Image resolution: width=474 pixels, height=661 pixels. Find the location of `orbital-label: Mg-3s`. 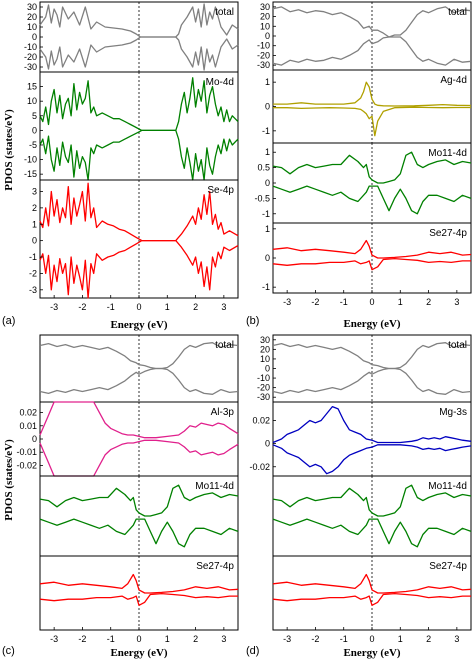

orbital-label: Mg-3s is located at coordinates (453, 412).